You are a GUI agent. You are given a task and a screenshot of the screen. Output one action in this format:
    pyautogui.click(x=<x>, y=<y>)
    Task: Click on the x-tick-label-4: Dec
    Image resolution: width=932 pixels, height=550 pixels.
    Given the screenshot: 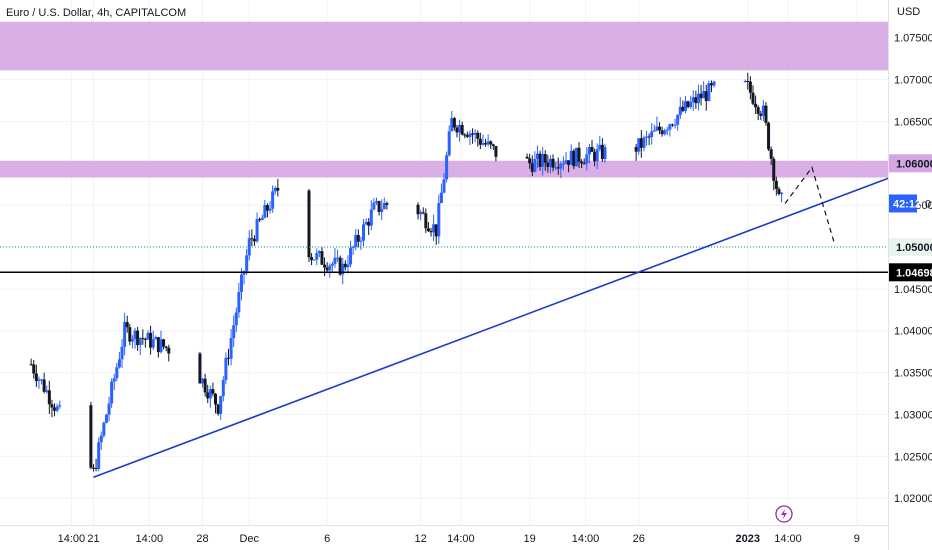 What is the action you would take?
    pyautogui.click(x=249, y=539)
    